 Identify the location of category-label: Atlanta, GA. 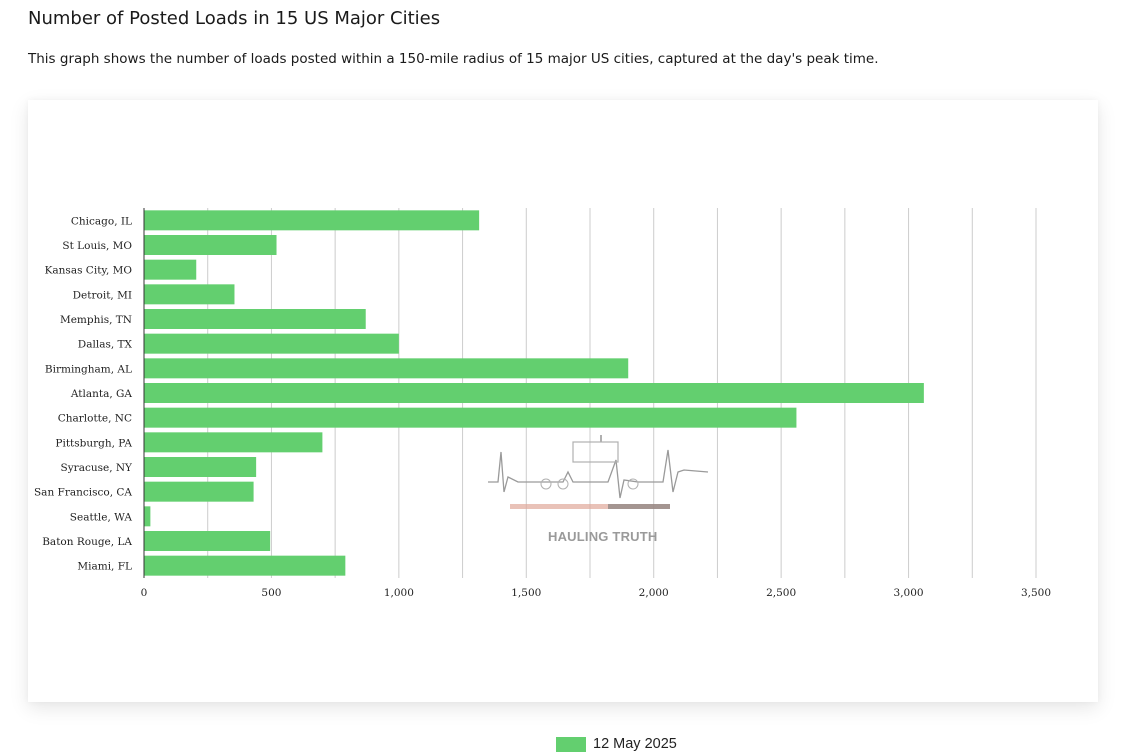
(101, 394).